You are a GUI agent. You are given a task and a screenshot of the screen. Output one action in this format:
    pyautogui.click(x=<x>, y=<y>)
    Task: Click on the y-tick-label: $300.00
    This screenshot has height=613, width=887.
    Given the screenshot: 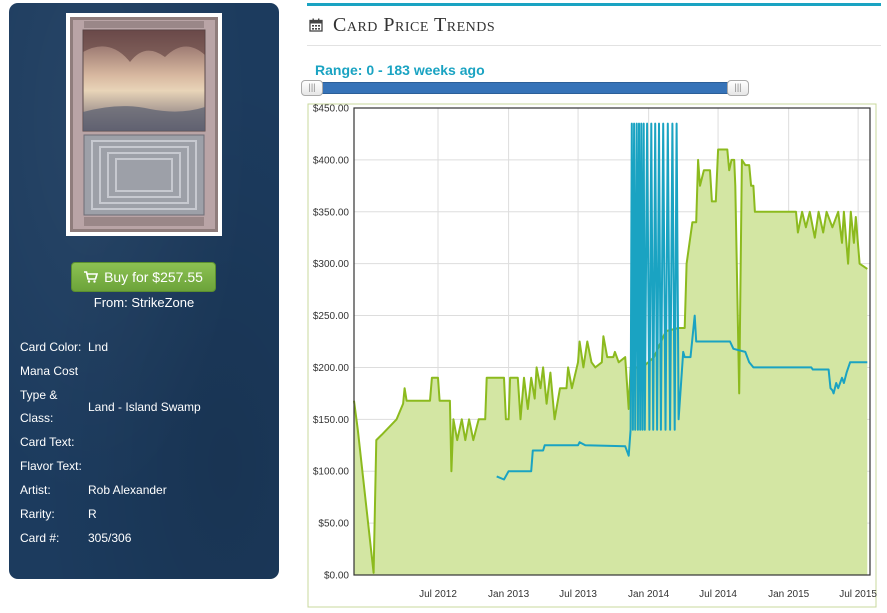 What is the action you would take?
    pyautogui.click(x=331, y=264)
    